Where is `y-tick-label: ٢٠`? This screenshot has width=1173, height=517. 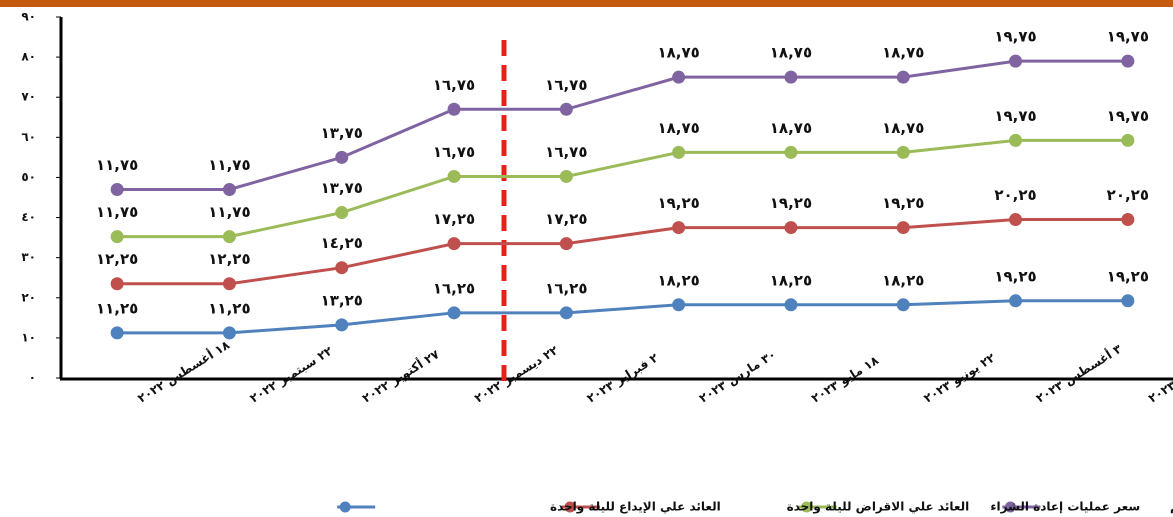 y-tick-label: ٢٠ is located at coordinates (28, 297).